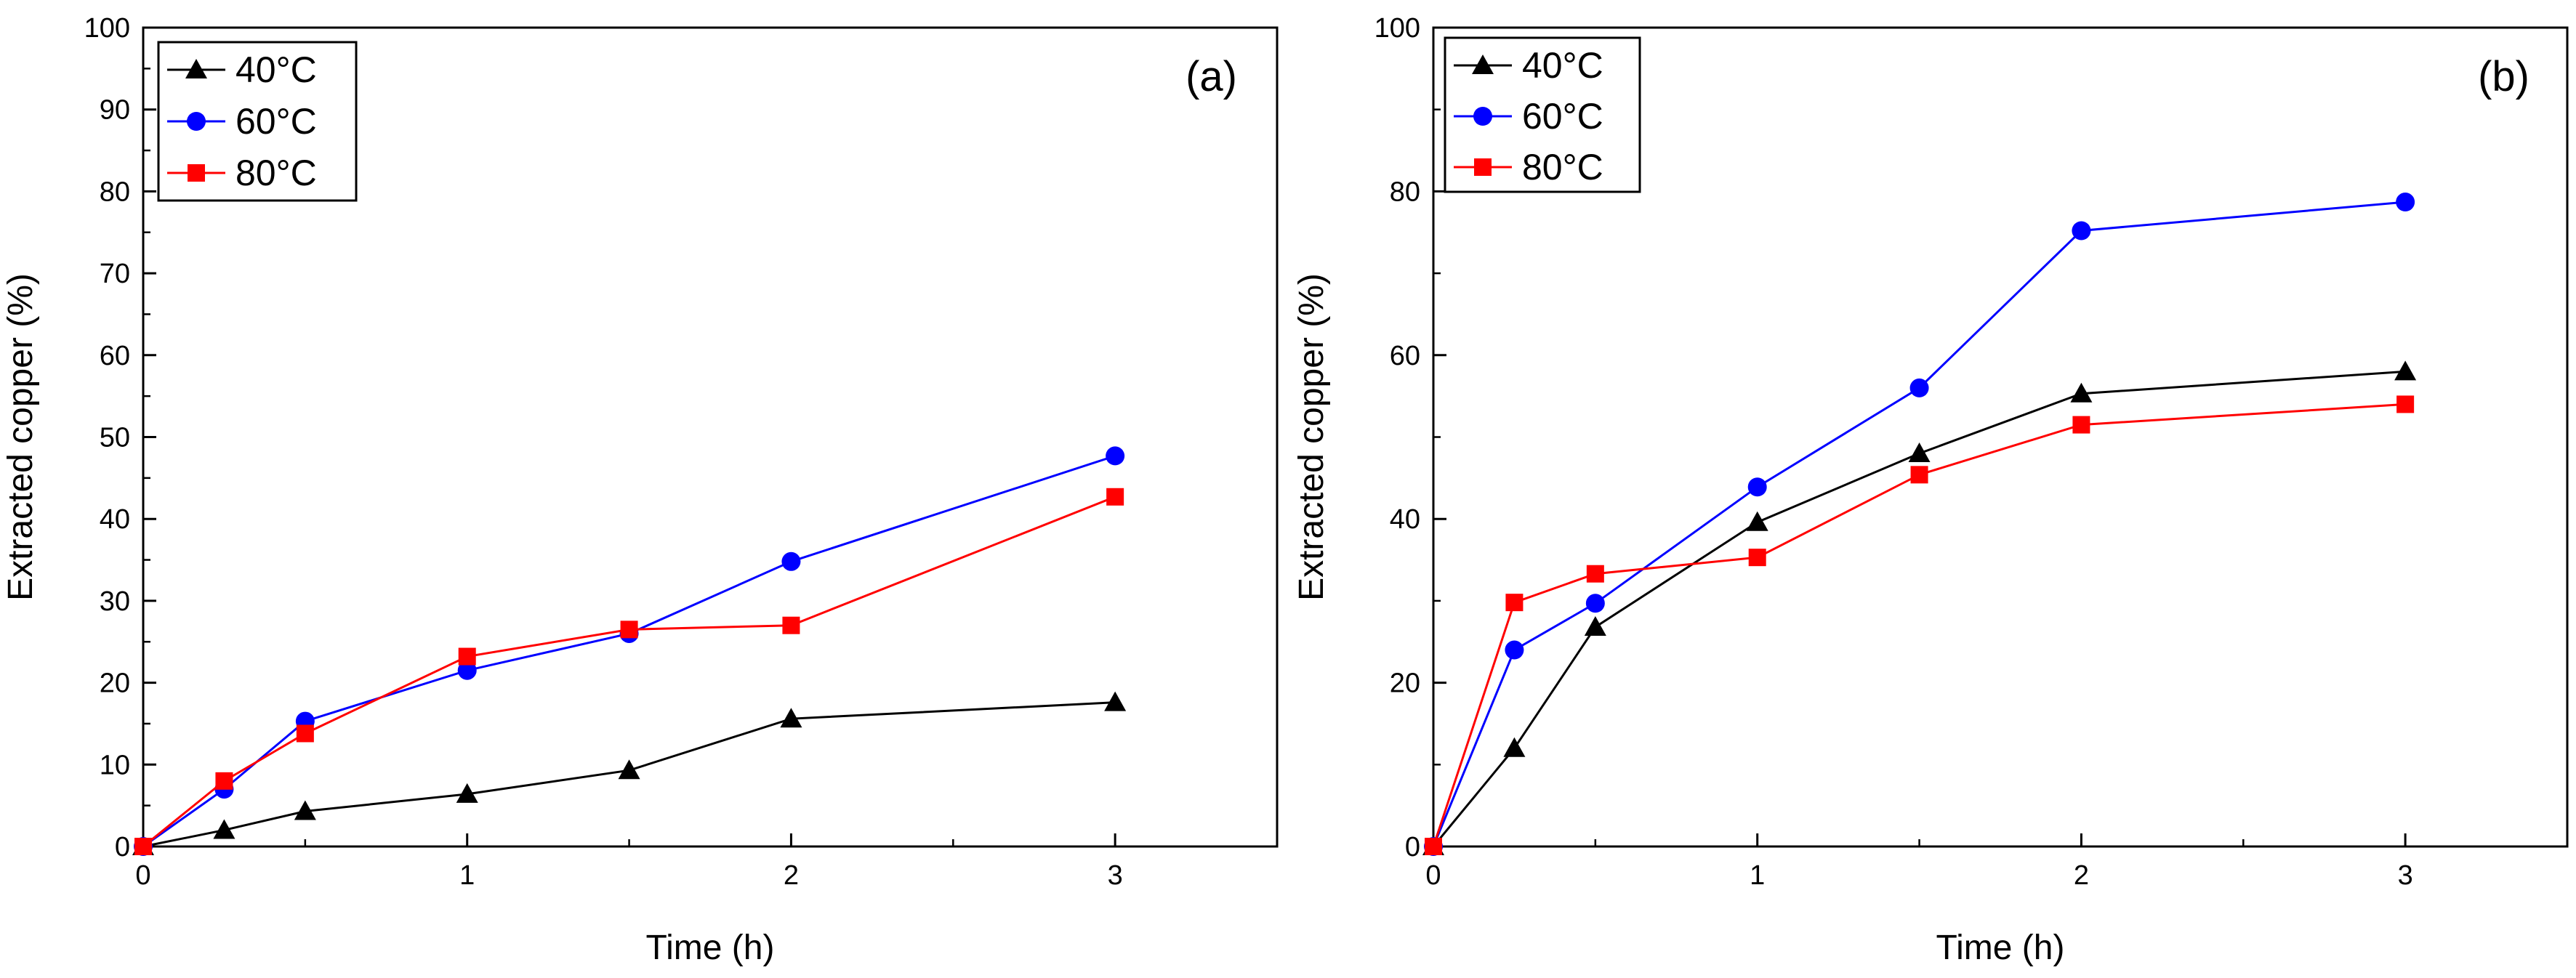  I want to click on y-tick-label: 50, so click(115, 438).